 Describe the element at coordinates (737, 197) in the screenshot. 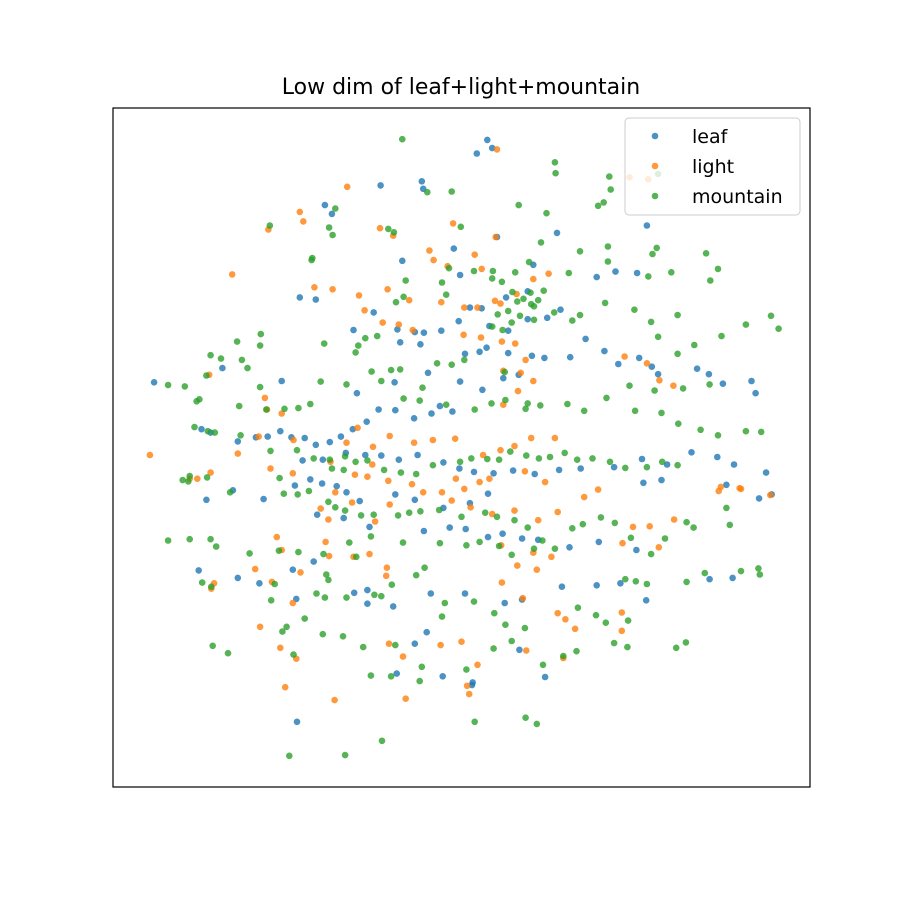

I see `legend-label-mountain: mountain` at that location.